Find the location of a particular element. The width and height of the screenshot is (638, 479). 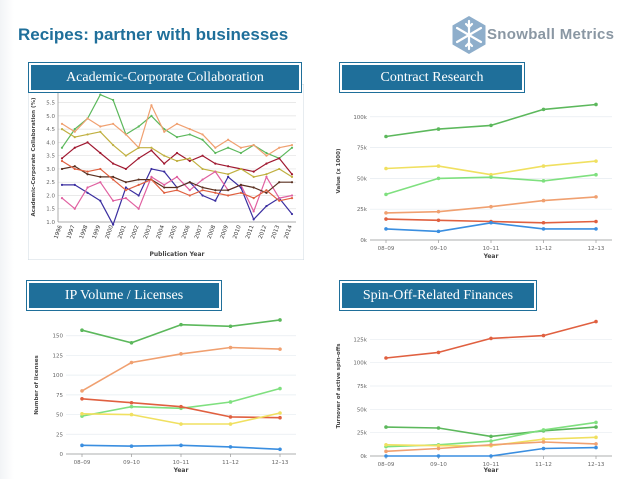

x-tick-label: 10–11 is located at coordinates (181, 463).